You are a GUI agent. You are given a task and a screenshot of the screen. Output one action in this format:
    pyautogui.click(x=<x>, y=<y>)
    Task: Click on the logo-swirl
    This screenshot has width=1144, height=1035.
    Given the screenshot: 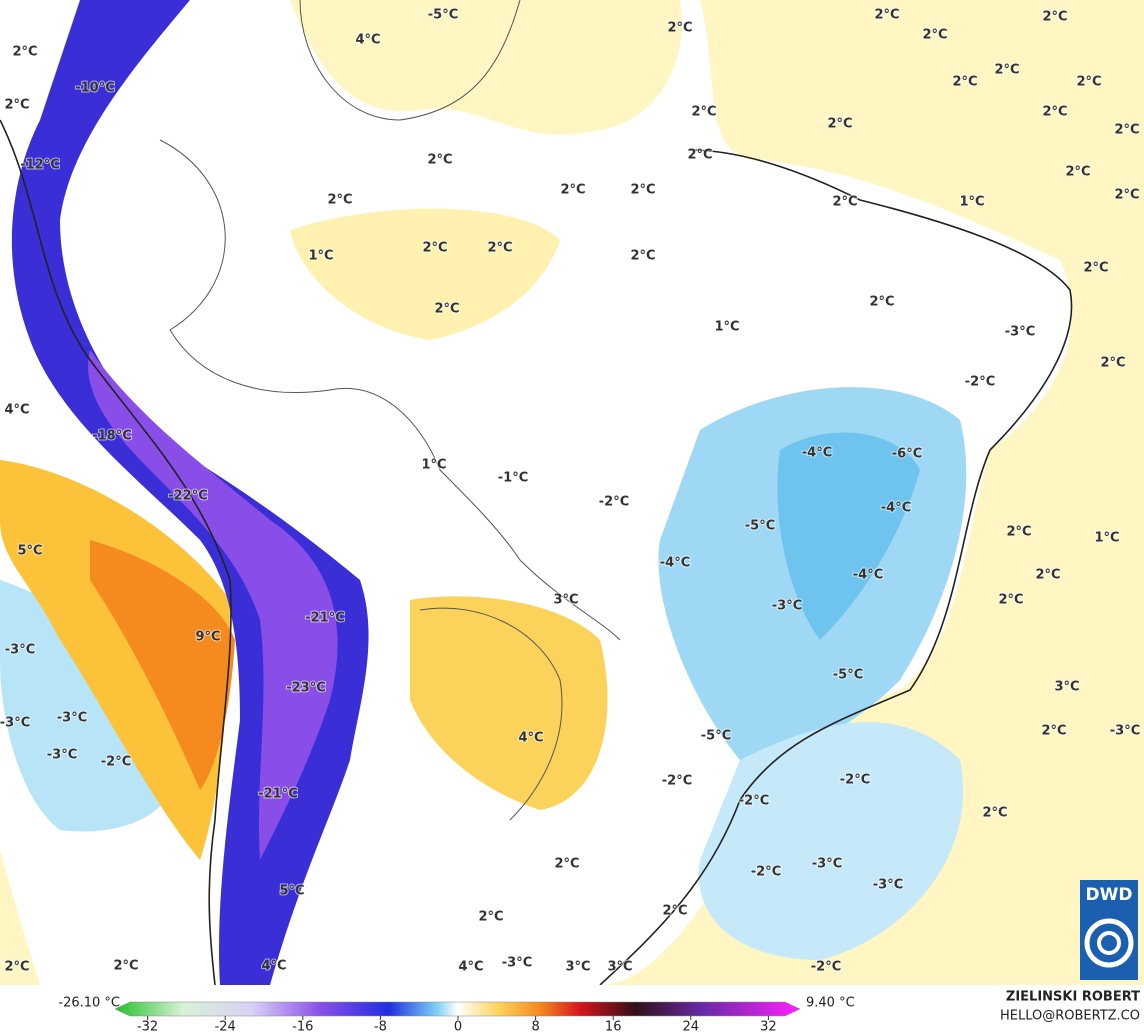 What is the action you would take?
    pyautogui.click(x=1109, y=943)
    